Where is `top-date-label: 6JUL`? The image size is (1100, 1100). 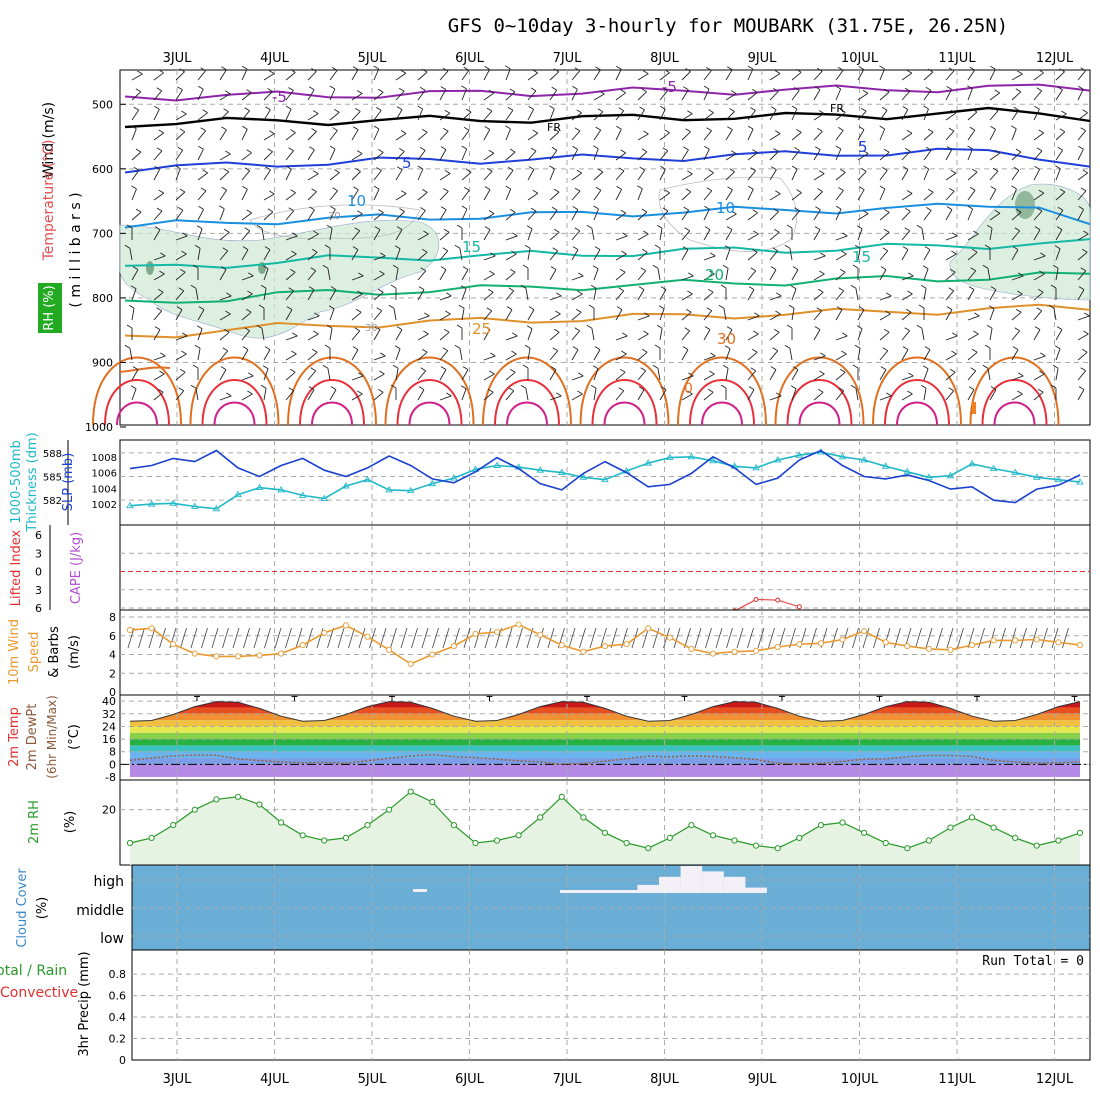 top-date-label: 6JUL is located at coordinates (470, 58).